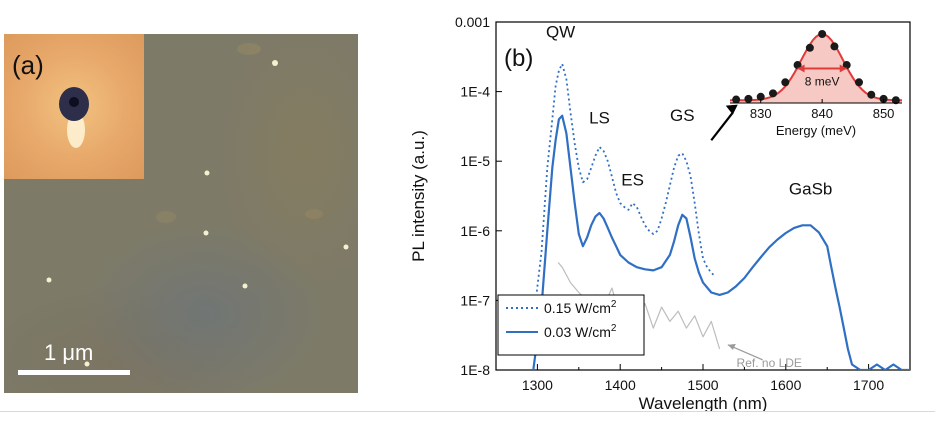  I want to click on afm-zoom-inset: (a), so click(74, 106).